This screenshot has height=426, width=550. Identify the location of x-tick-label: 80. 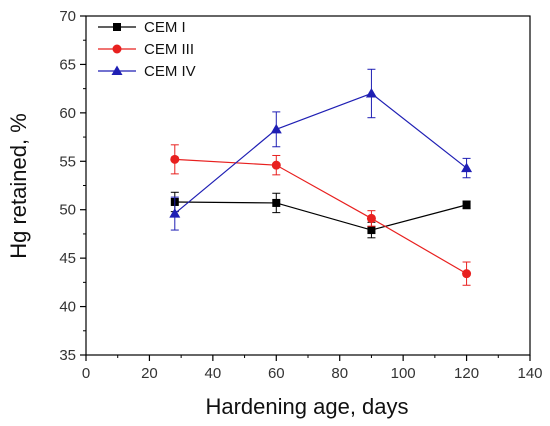
(339, 373).